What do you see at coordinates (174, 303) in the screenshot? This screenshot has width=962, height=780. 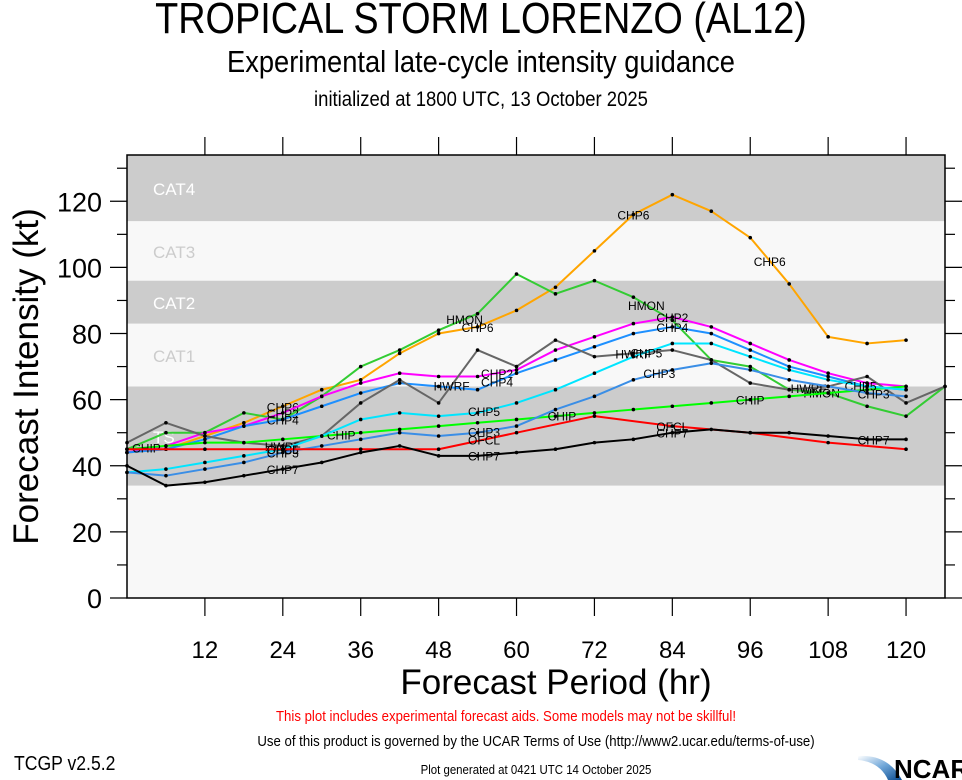 I see `band-label: CAT2` at bounding box center [174, 303].